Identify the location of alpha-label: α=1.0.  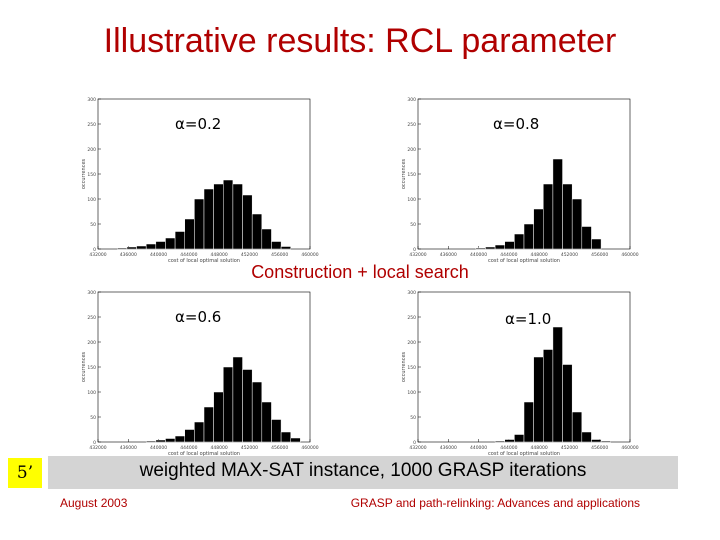
(528, 319).